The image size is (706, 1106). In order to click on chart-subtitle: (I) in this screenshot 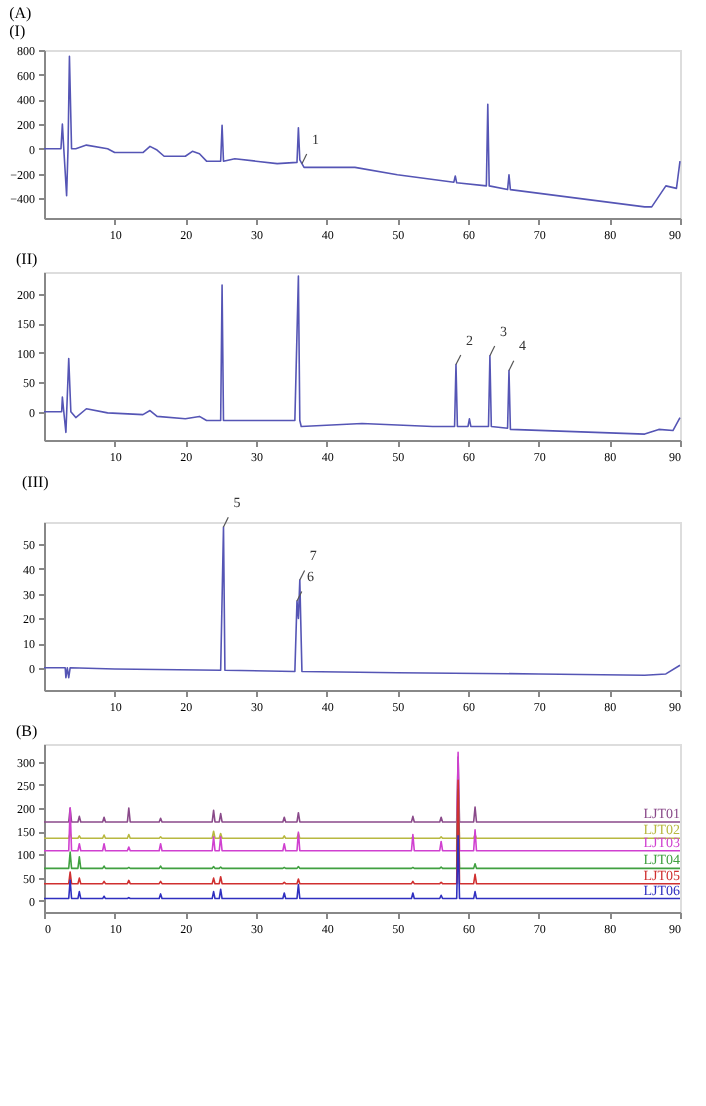, I will do `click(17, 31)`.